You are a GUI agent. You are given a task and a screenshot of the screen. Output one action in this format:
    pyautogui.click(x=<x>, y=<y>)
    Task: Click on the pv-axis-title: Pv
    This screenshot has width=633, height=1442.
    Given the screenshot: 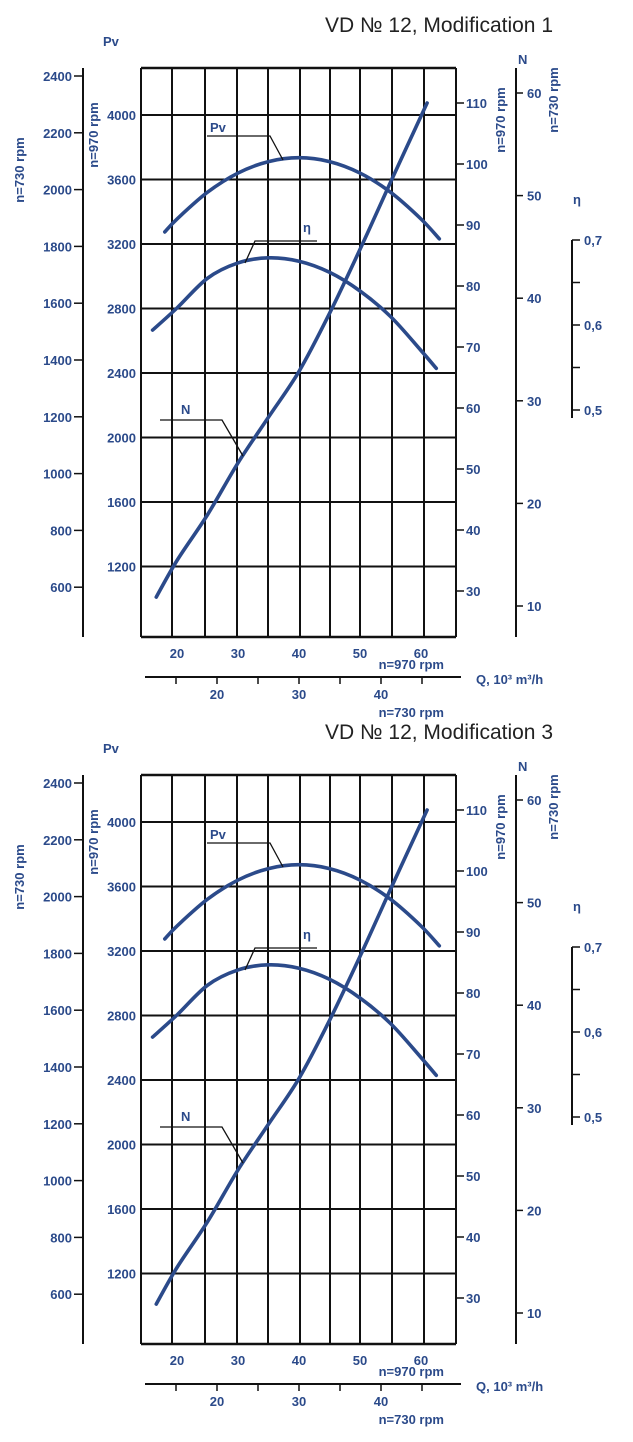 What is the action you would take?
    pyautogui.click(x=111, y=748)
    